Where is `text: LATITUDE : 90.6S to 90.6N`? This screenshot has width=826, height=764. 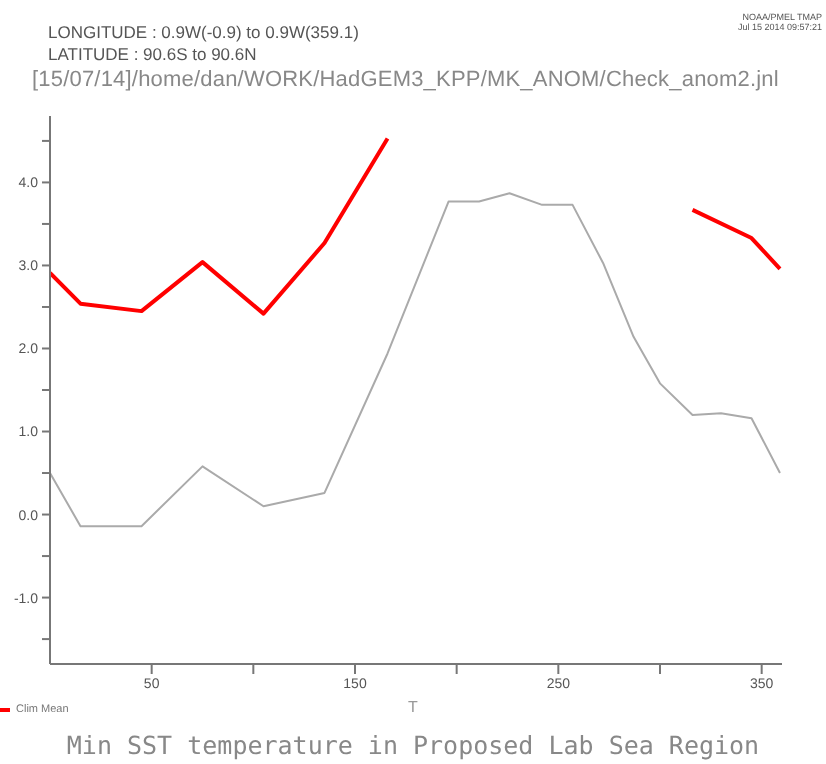 text: LATITUDE : 90.6S to 90.6N is located at coordinates (153, 55).